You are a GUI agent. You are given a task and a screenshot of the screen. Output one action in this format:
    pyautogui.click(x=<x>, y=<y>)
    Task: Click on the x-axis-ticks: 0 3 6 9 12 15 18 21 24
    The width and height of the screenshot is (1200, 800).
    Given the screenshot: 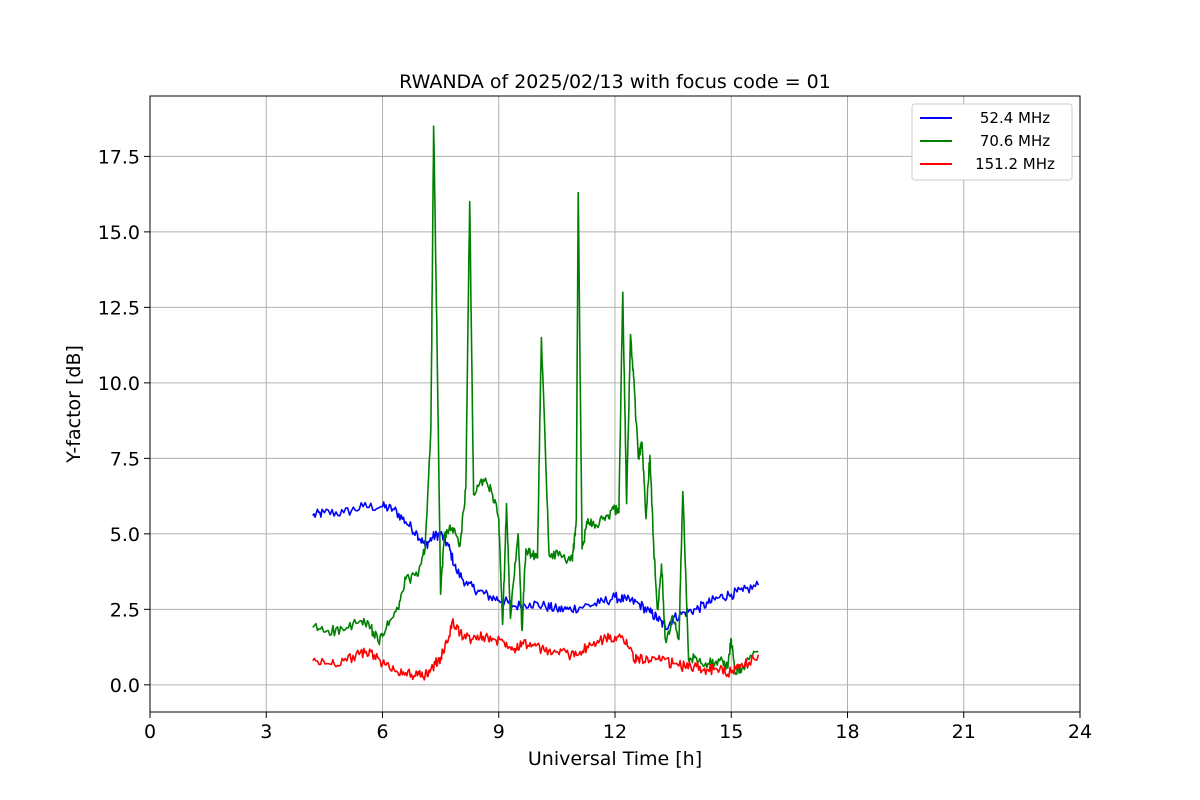 What is the action you would take?
    pyautogui.click(x=618, y=727)
    